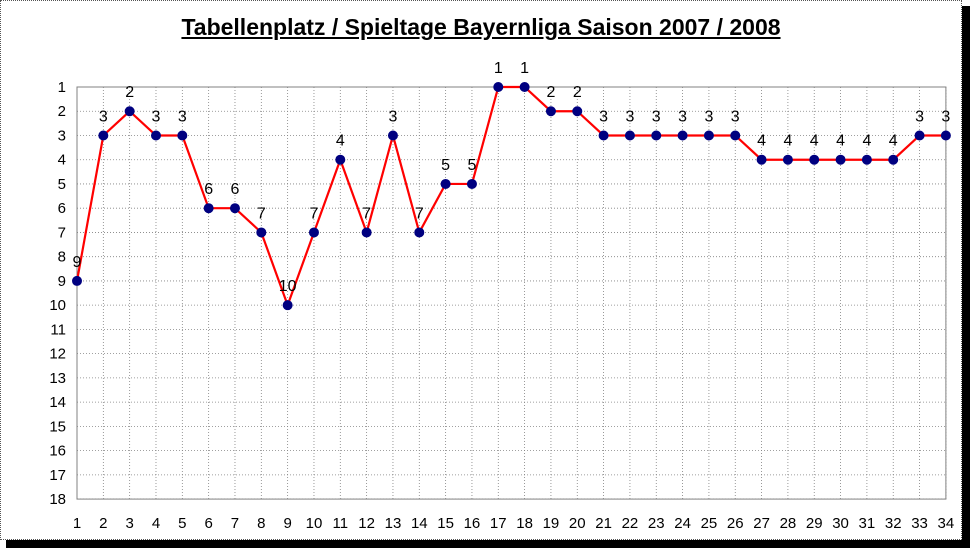  Describe the element at coordinates (235, 523) in the screenshot. I see `x-tick-label: 7` at that location.